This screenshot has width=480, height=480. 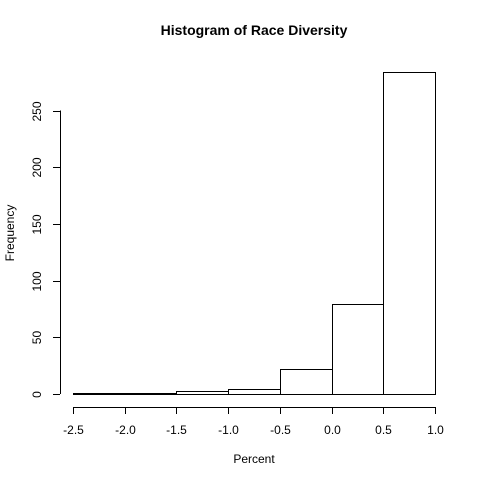 What do you see at coordinates (383, 430) in the screenshot?
I see `x-tick-label-6: 0.5` at bounding box center [383, 430].